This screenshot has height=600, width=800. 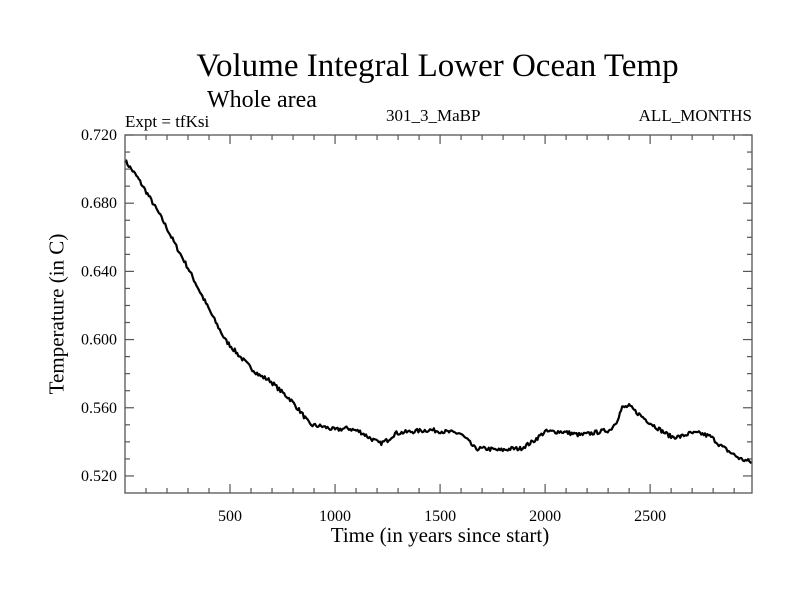 I want to click on x-tick-label: 1000, so click(x=335, y=516).